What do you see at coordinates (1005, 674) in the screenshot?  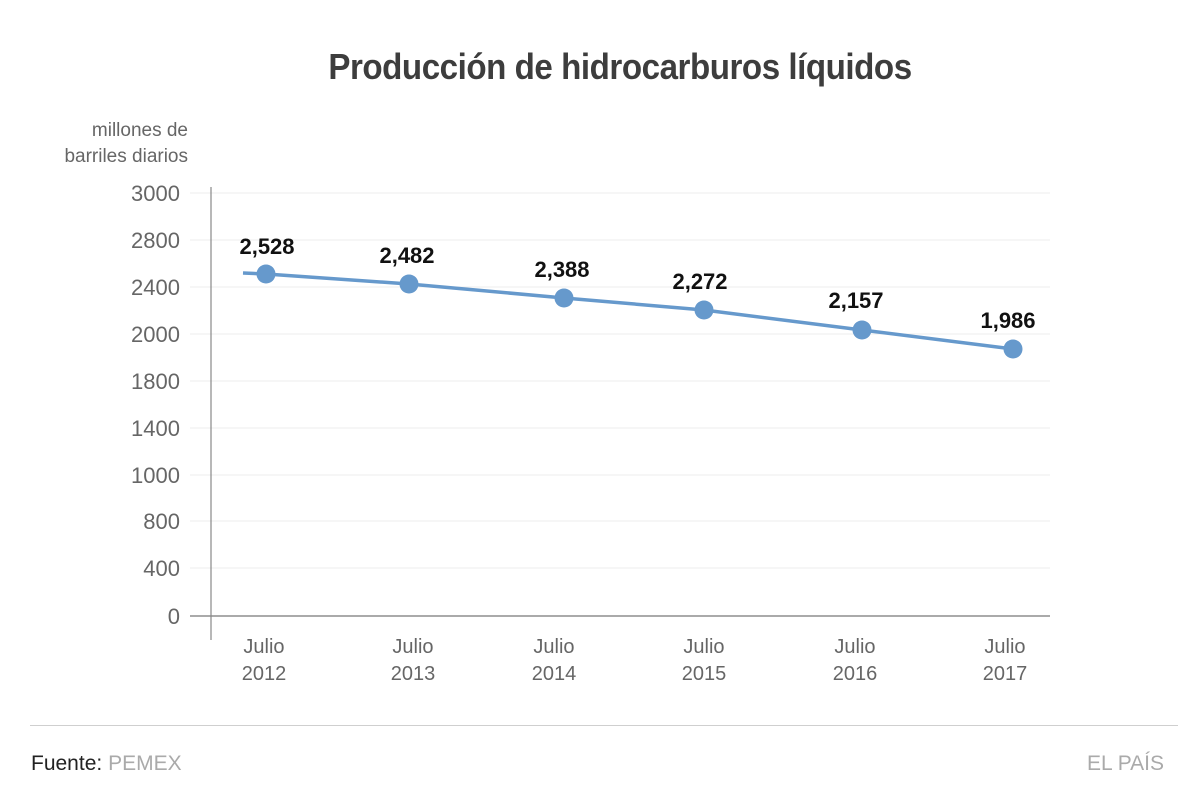 I see `x-tick-year: 2017` at bounding box center [1005, 674].